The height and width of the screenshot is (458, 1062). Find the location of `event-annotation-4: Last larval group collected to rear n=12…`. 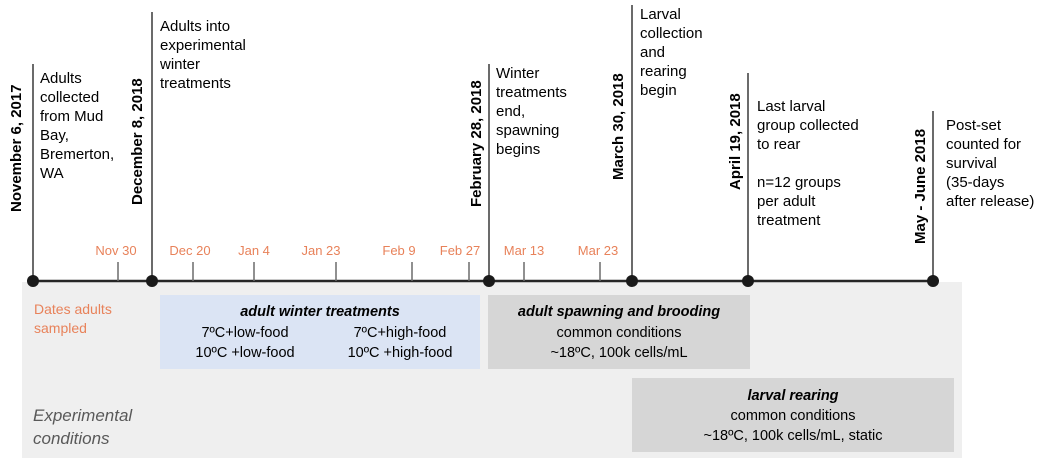

event-annotation-4: Last larval group collected to rear n=12… is located at coordinates (808, 163).